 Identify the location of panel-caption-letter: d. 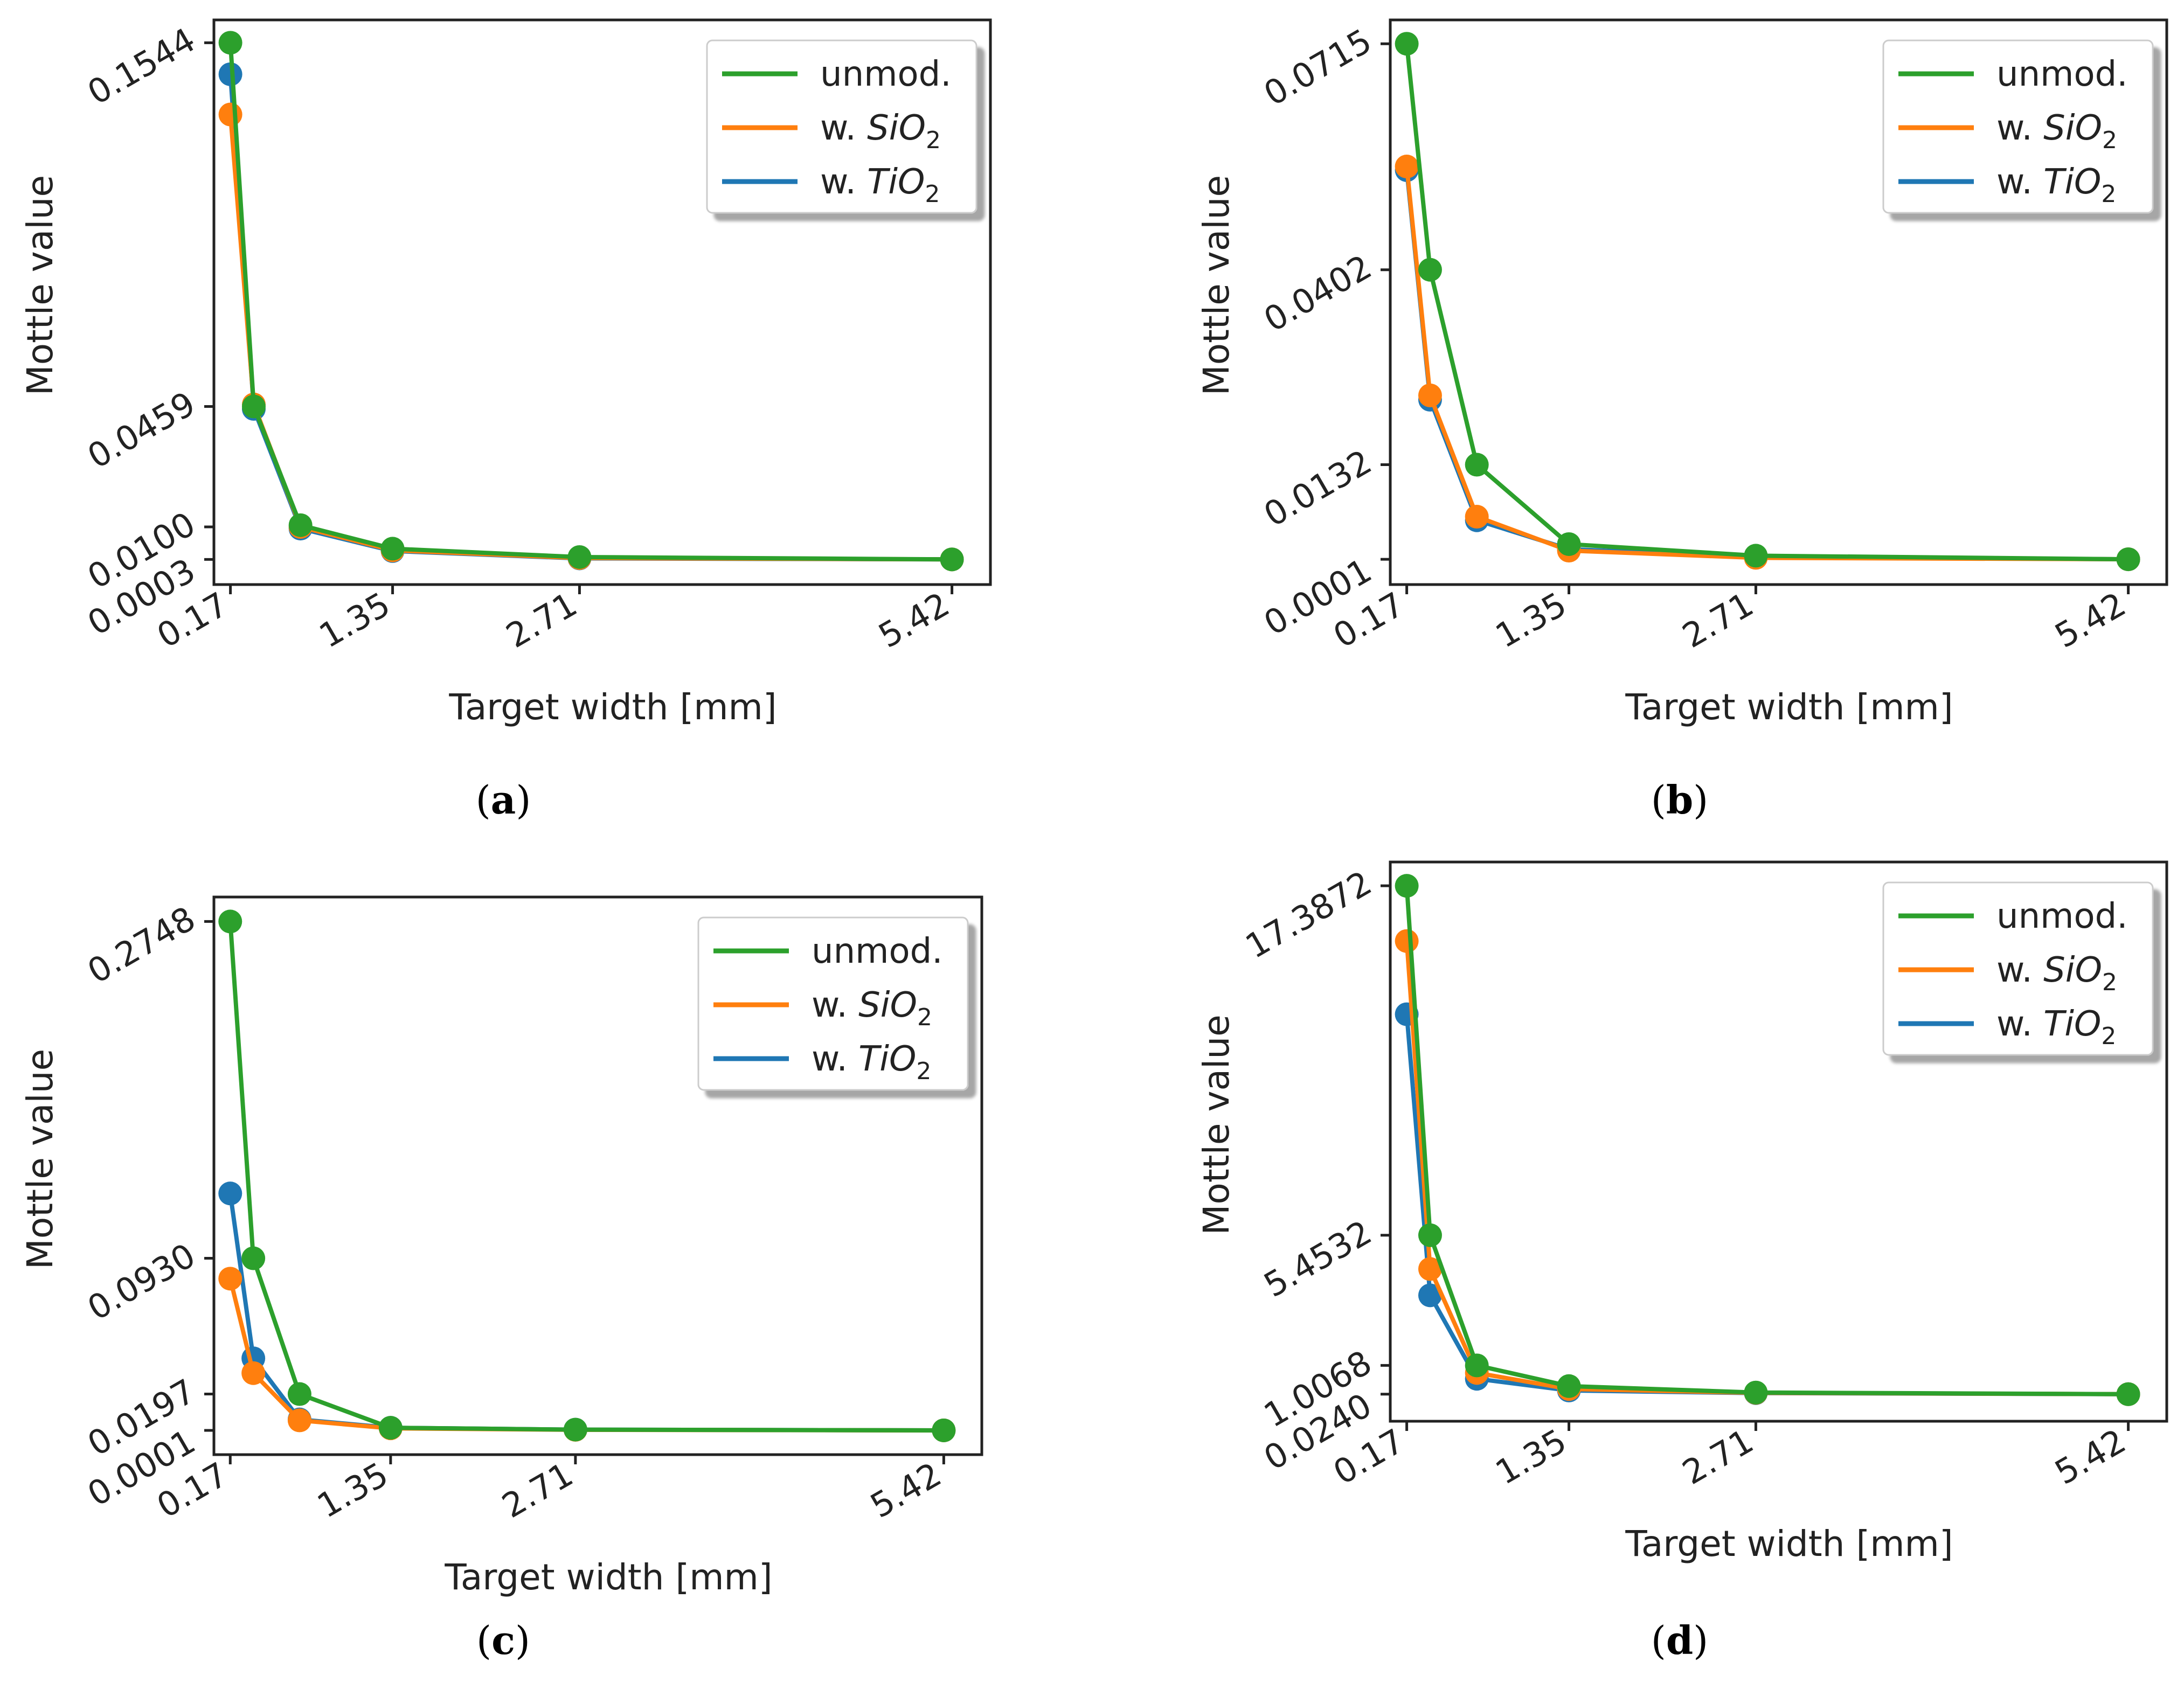
(1680, 1640).